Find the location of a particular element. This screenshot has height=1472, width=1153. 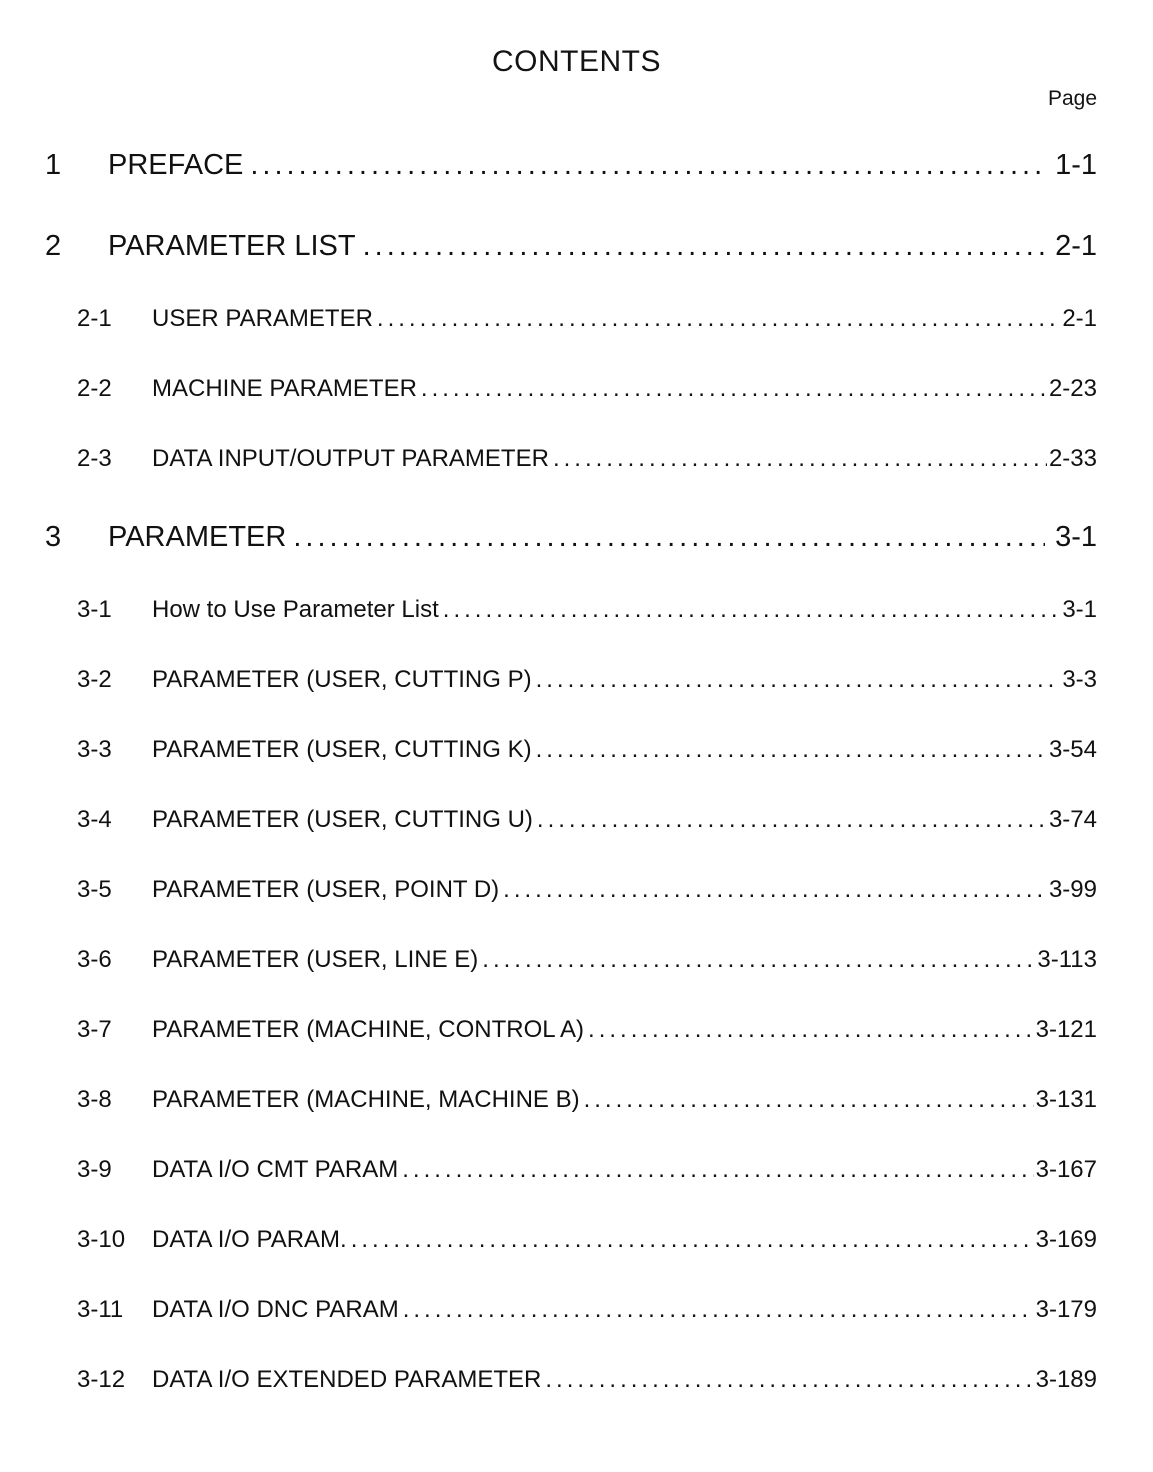

toc-entry-number: 3-2 is located at coordinates (94, 679).